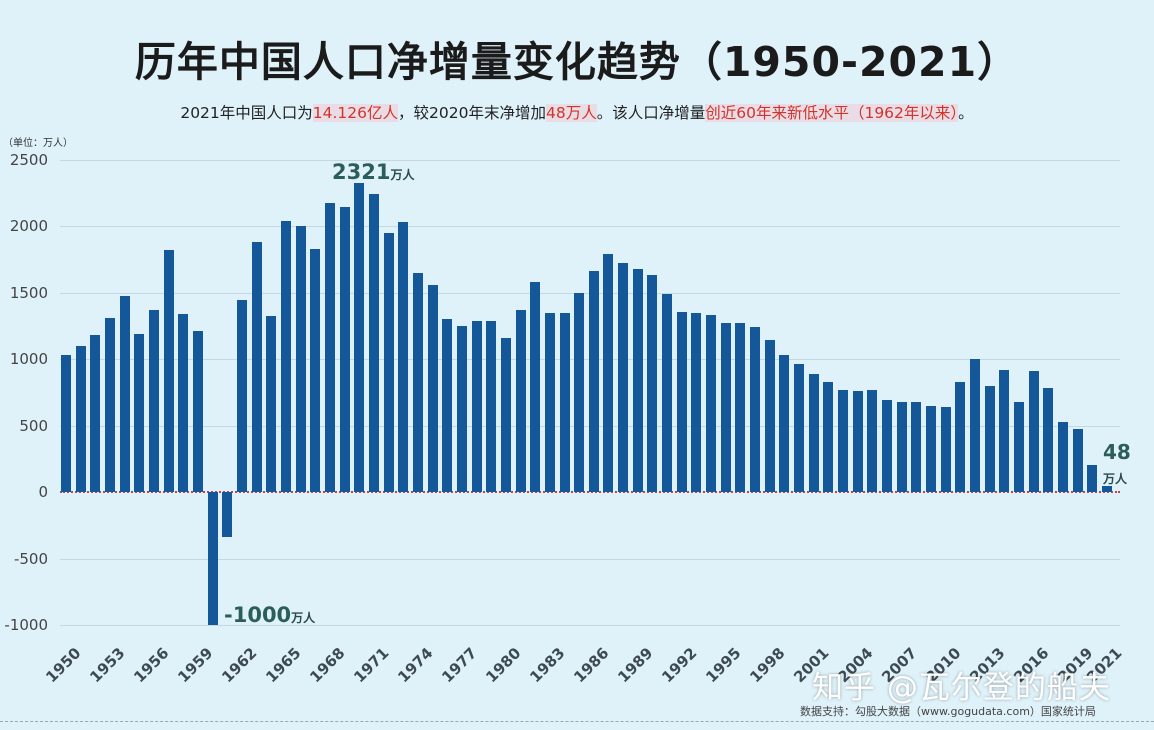 This screenshot has height=730, width=1154. Describe the element at coordinates (989, 438) in the screenshot. I see `bar-2013` at that location.